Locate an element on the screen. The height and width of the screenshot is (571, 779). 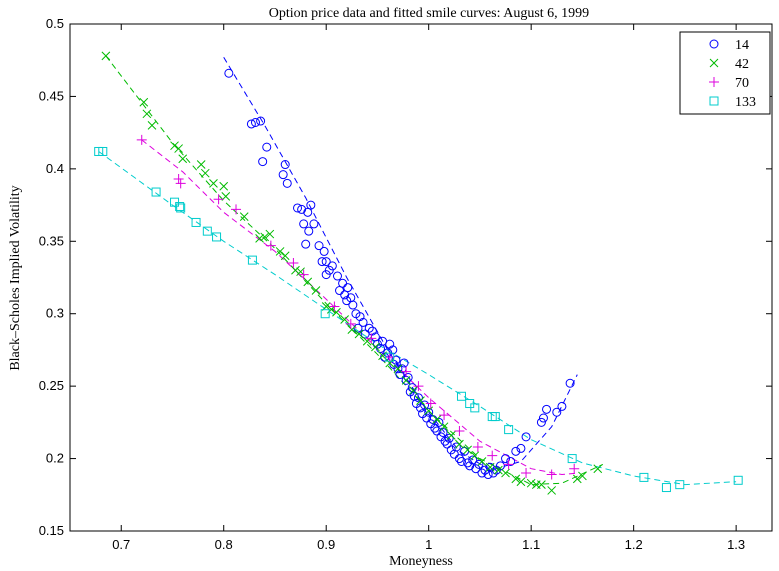
x-tick-label: 0.7 is located at coordinates (121, 544).